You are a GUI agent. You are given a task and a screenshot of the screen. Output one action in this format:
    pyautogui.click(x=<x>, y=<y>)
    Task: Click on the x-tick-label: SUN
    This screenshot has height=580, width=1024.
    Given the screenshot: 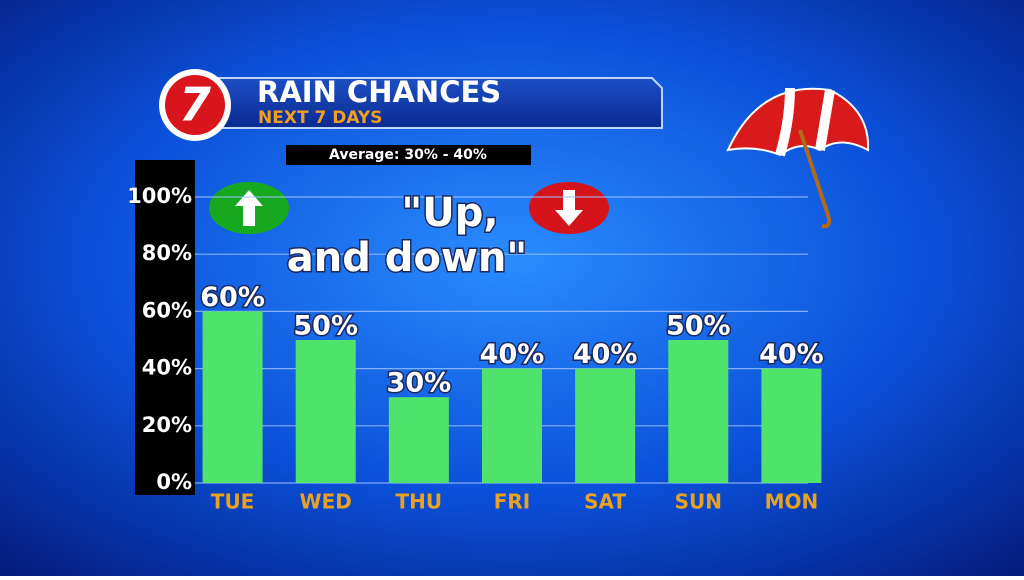 What is the action you would take?
    pyautogui.click(x=698, y=502)
    